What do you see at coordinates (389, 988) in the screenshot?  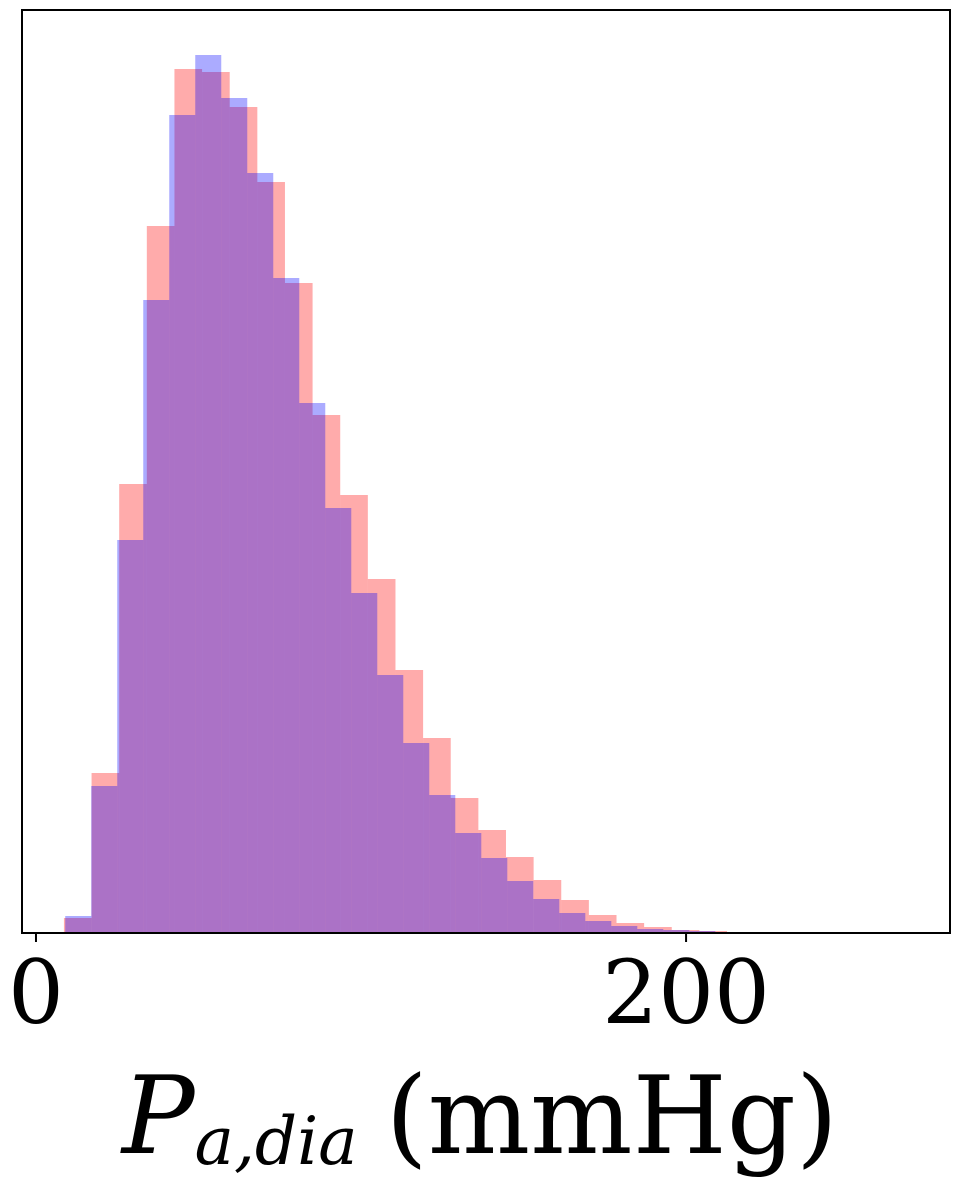 I see `x-axis: 0 200` at bounding box center [389, 988].